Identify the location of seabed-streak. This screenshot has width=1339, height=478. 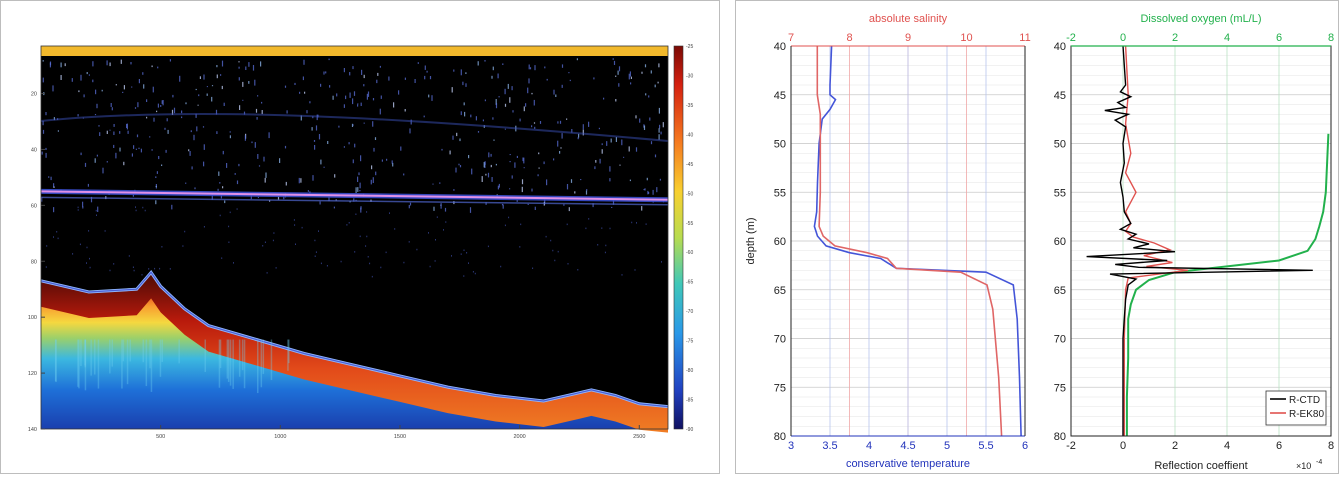
(110, 356).